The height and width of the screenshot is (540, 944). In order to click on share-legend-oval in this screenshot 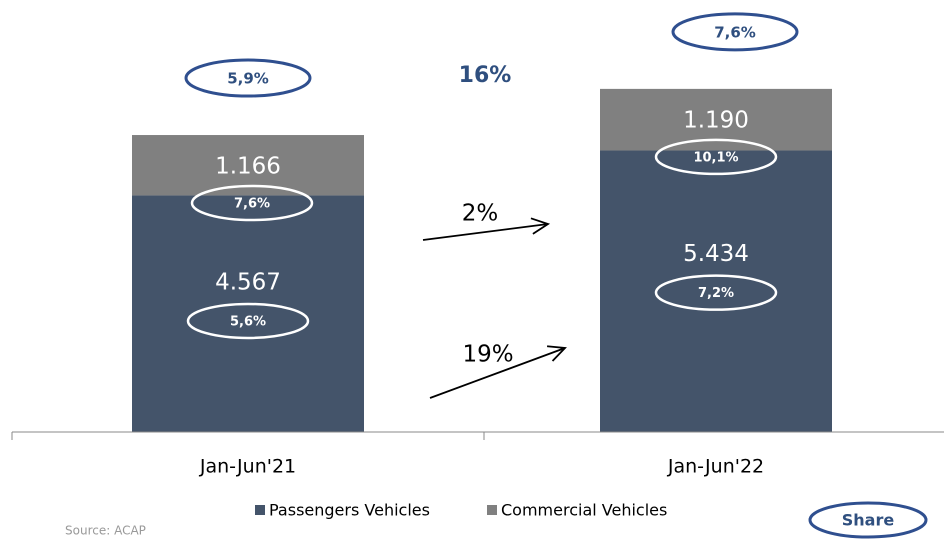, I will do `click(868, 520)`.